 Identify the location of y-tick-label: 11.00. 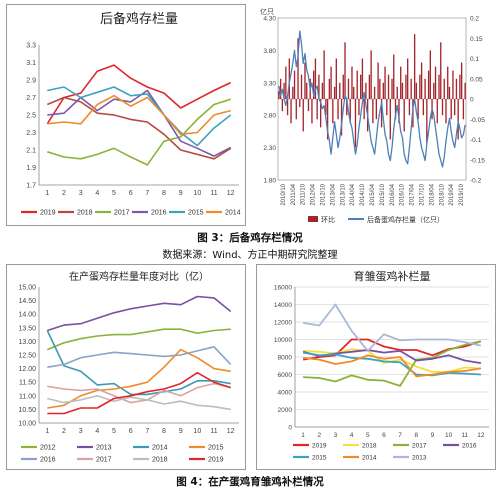
(27, 396).